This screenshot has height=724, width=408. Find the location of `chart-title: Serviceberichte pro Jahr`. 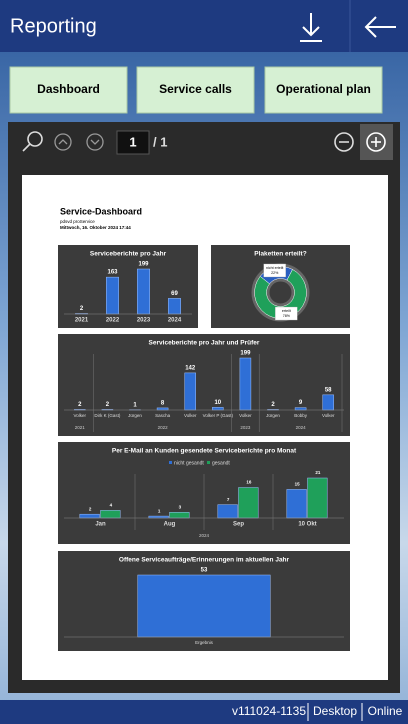

chart-title: Serviceberichte pro Jahr is located at coordinates (128, 254).